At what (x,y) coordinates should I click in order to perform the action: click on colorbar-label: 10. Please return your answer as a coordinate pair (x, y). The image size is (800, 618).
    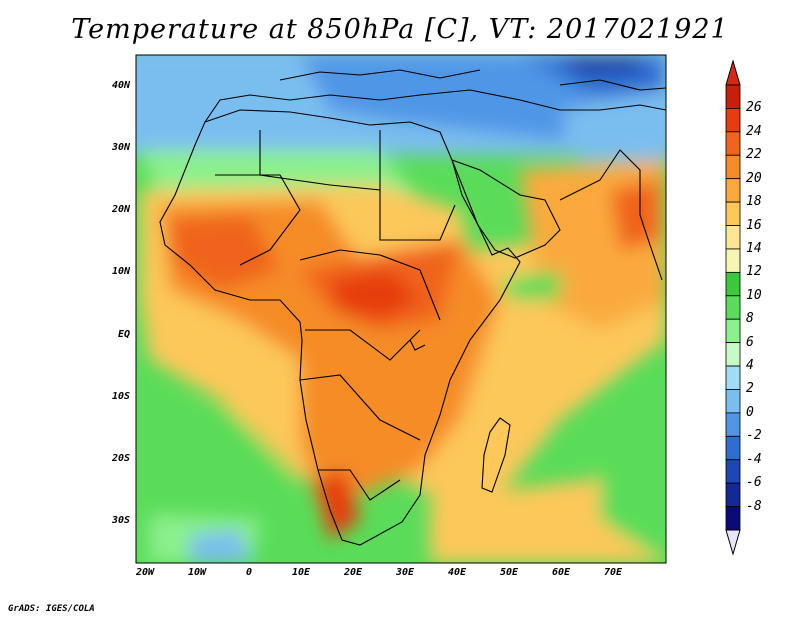
    Looking at the image, I should click on (754, 295).